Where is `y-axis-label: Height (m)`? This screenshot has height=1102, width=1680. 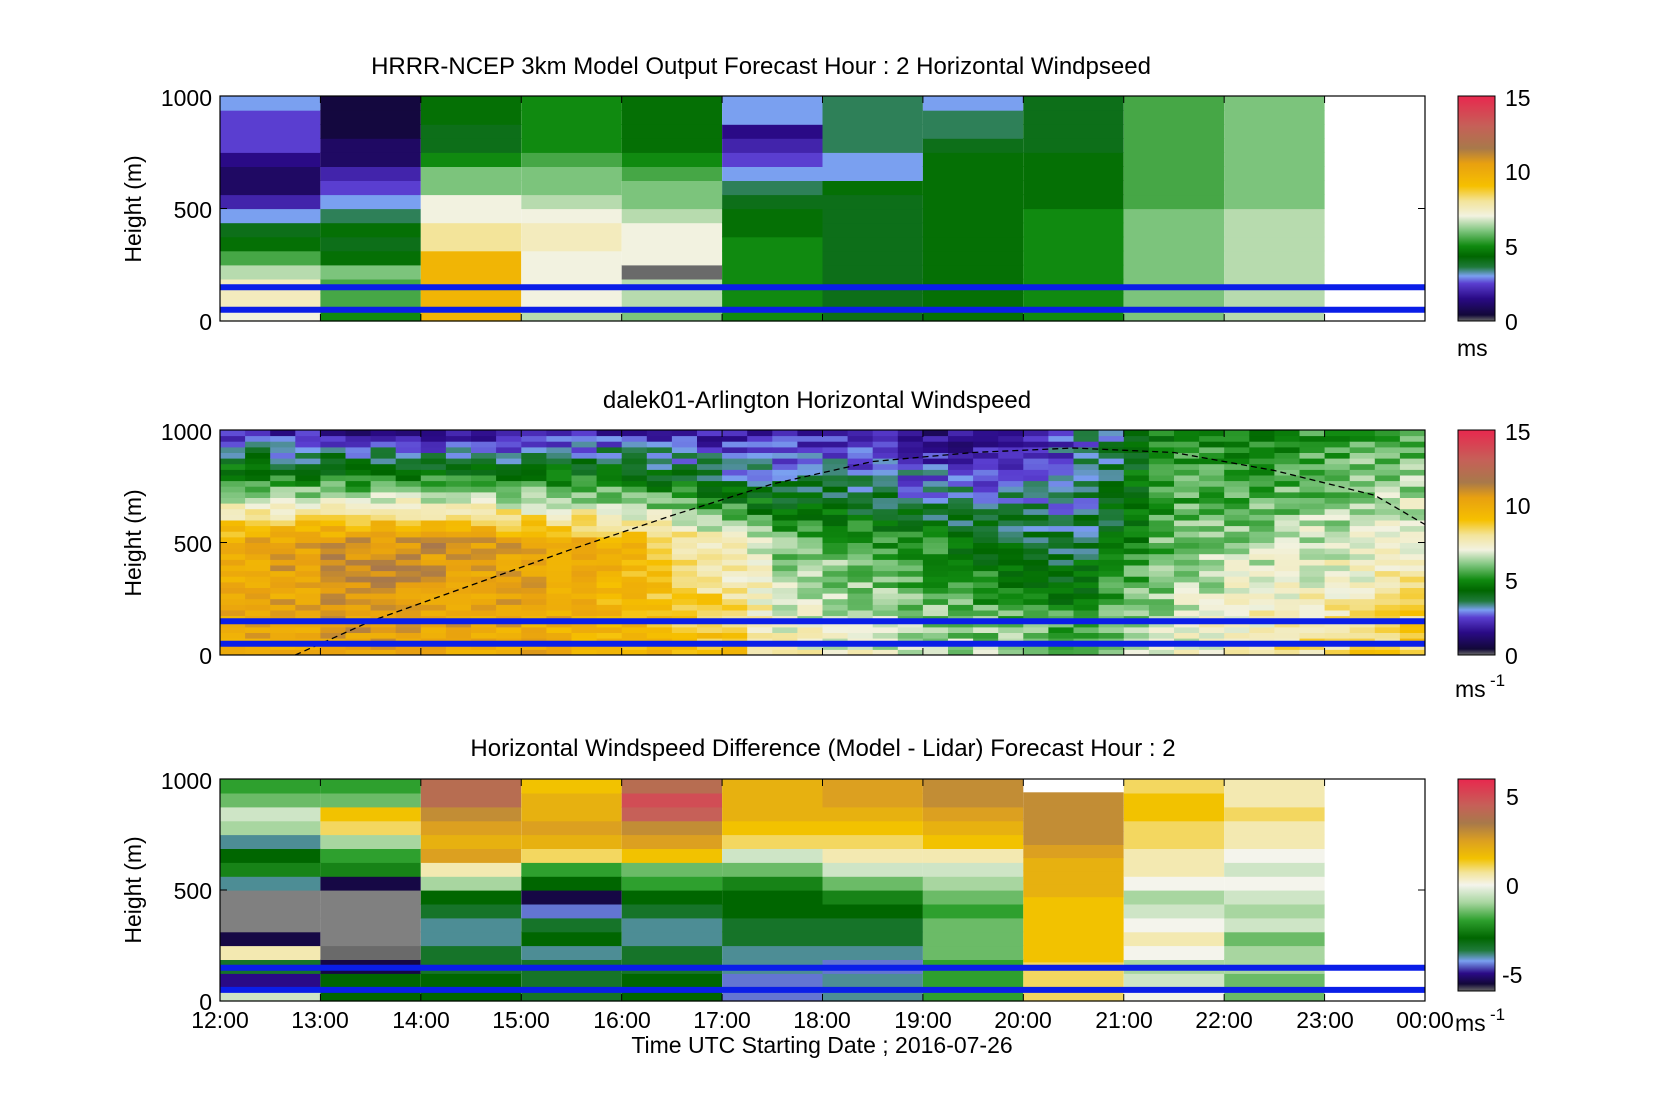 y-axis-label: Height (m) is located at coordinates (133, 889).